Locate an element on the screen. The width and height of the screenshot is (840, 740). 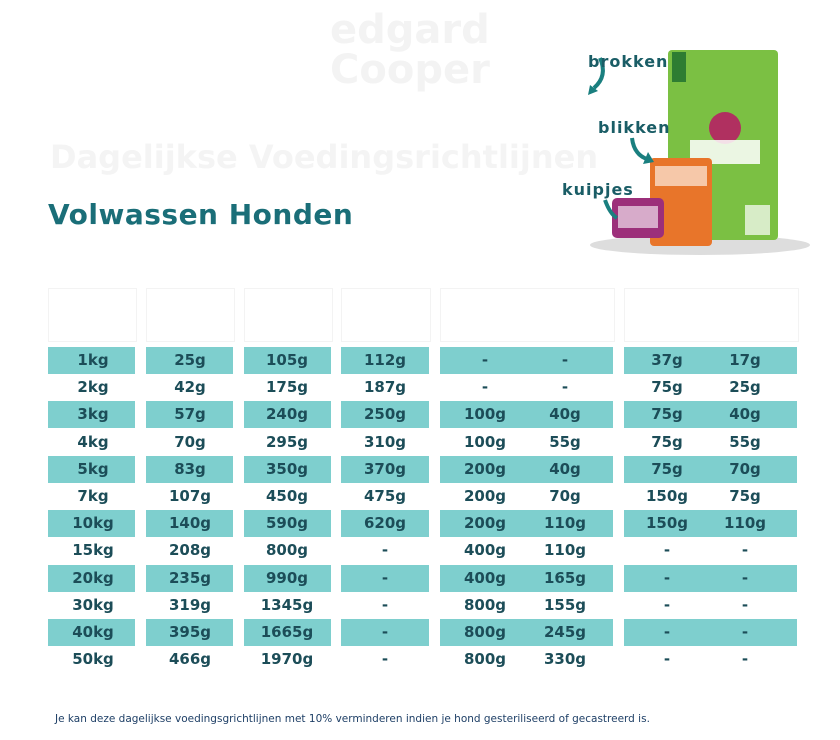
table-cell: 250g is located at coordinates (385, 414).